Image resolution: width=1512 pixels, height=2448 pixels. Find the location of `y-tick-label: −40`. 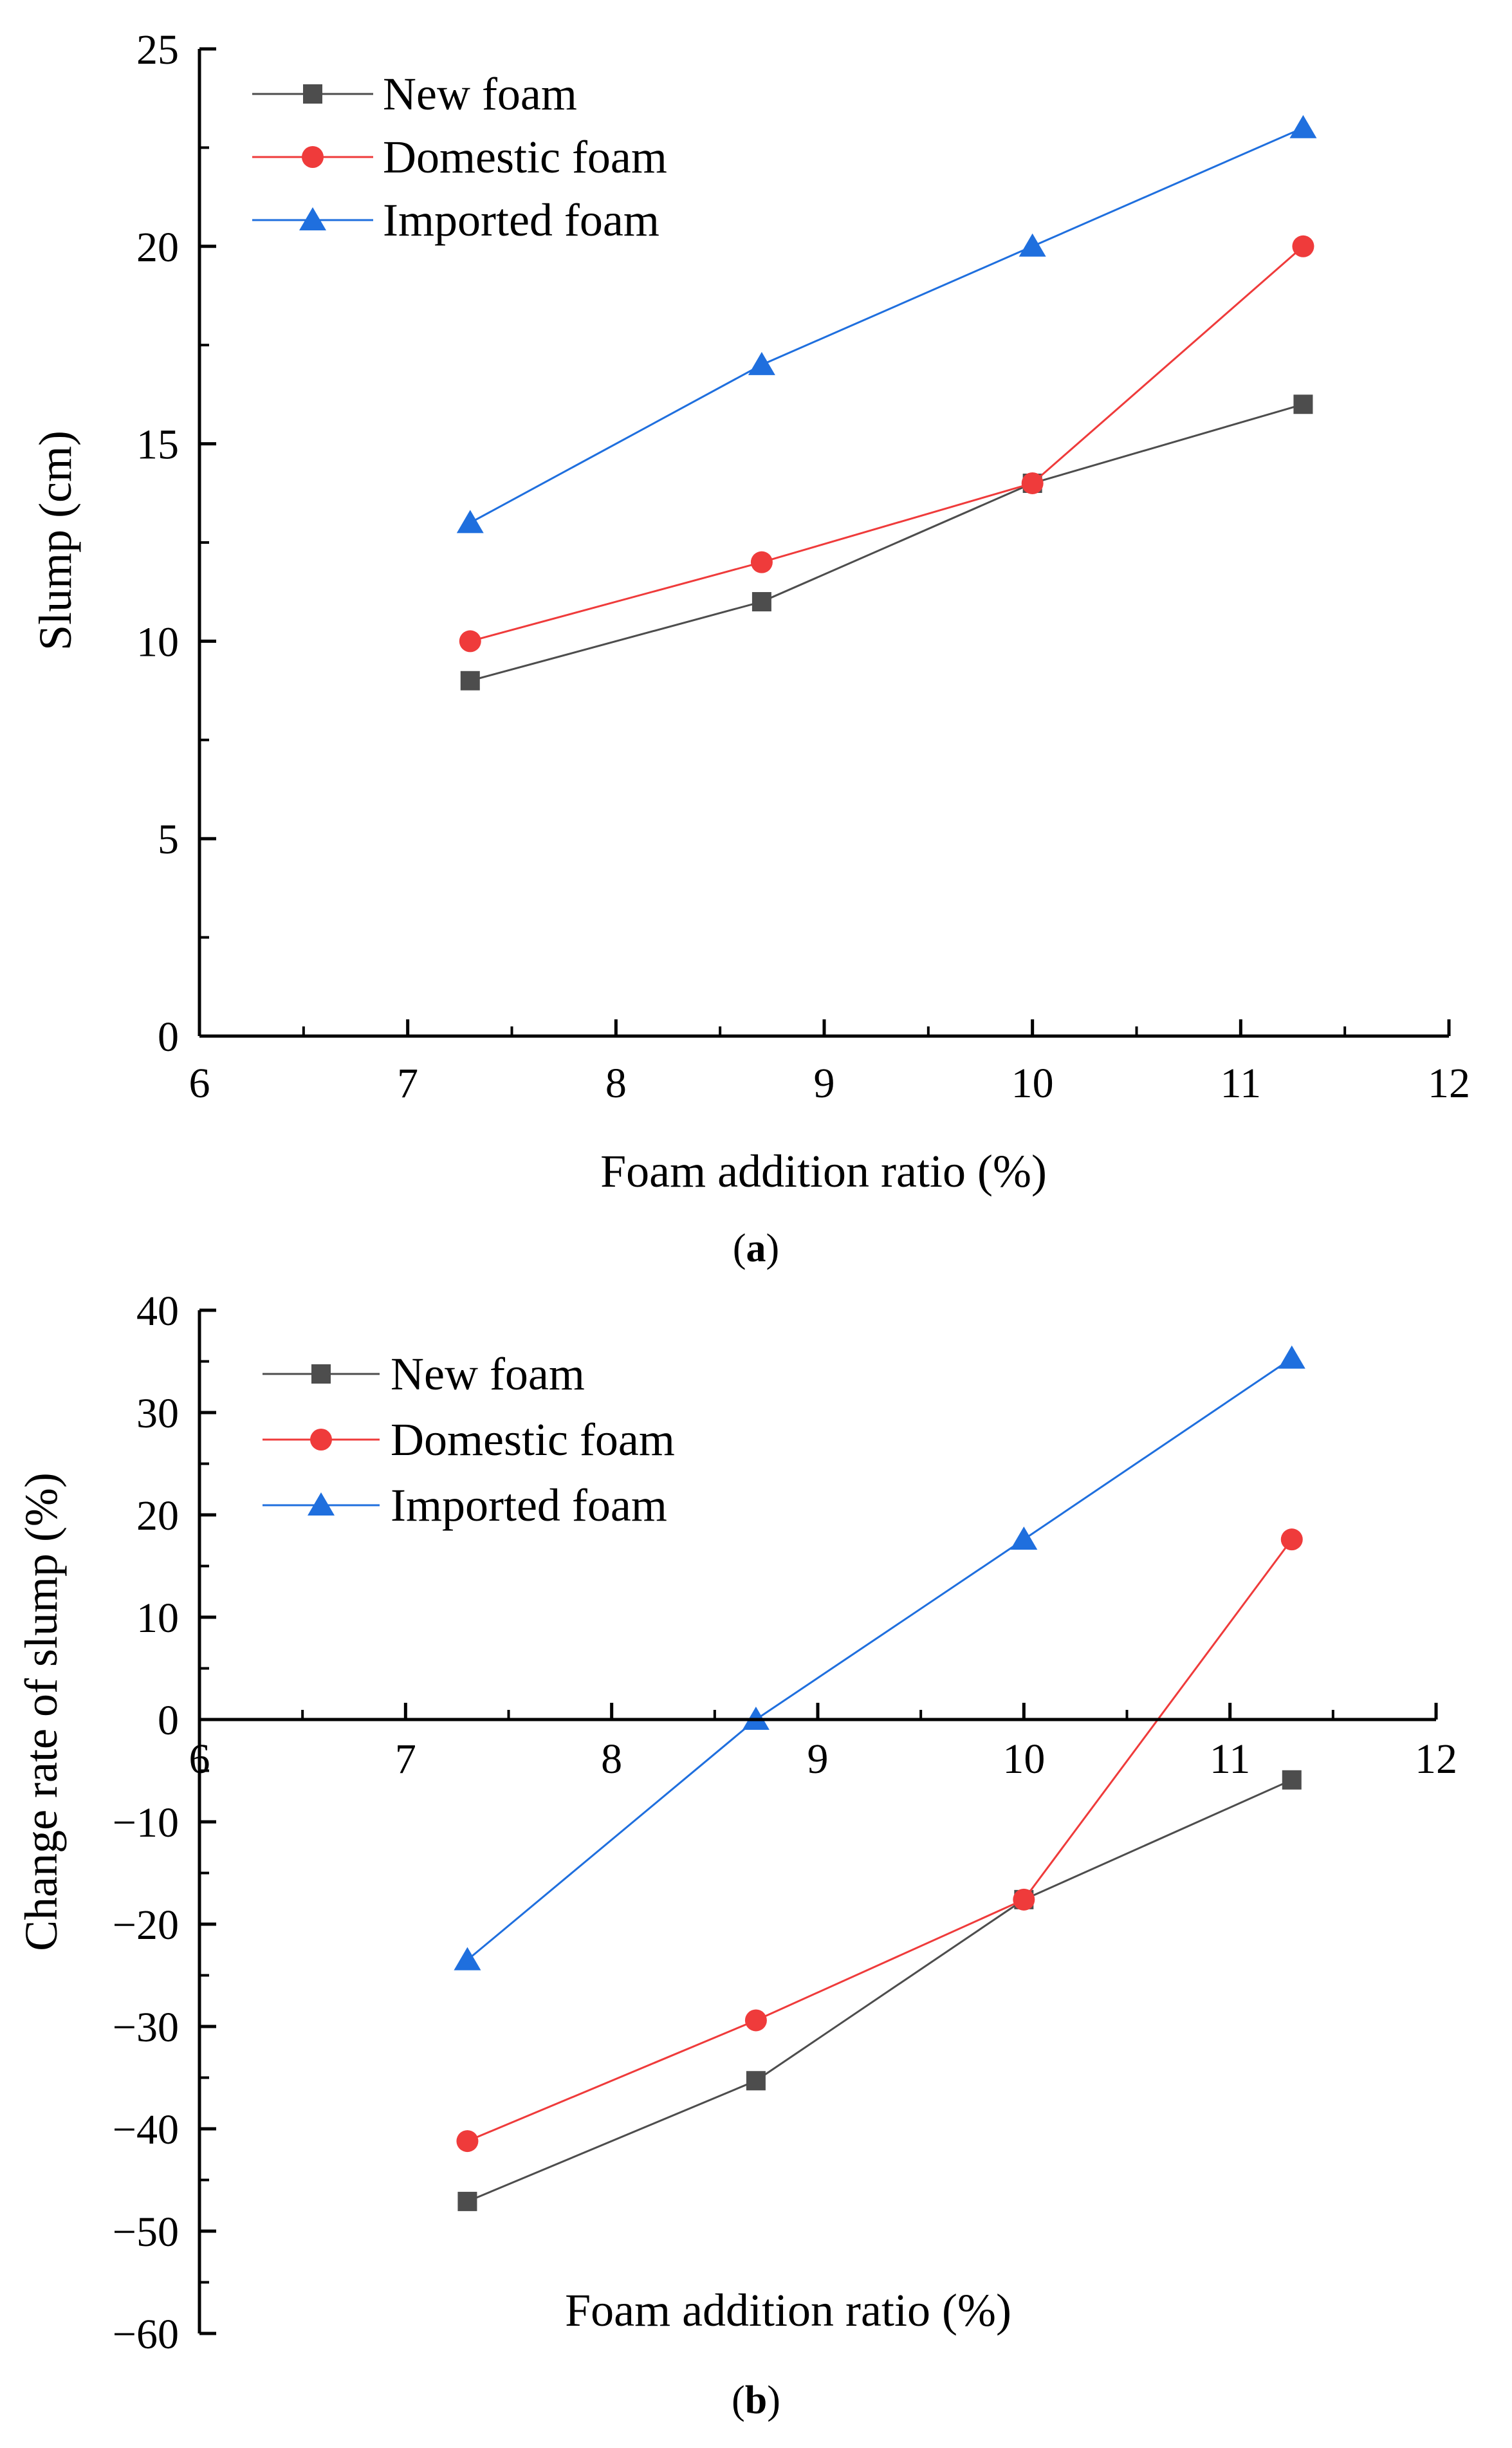

y-tick-label: −40 is located at coordinates (146, 2129).